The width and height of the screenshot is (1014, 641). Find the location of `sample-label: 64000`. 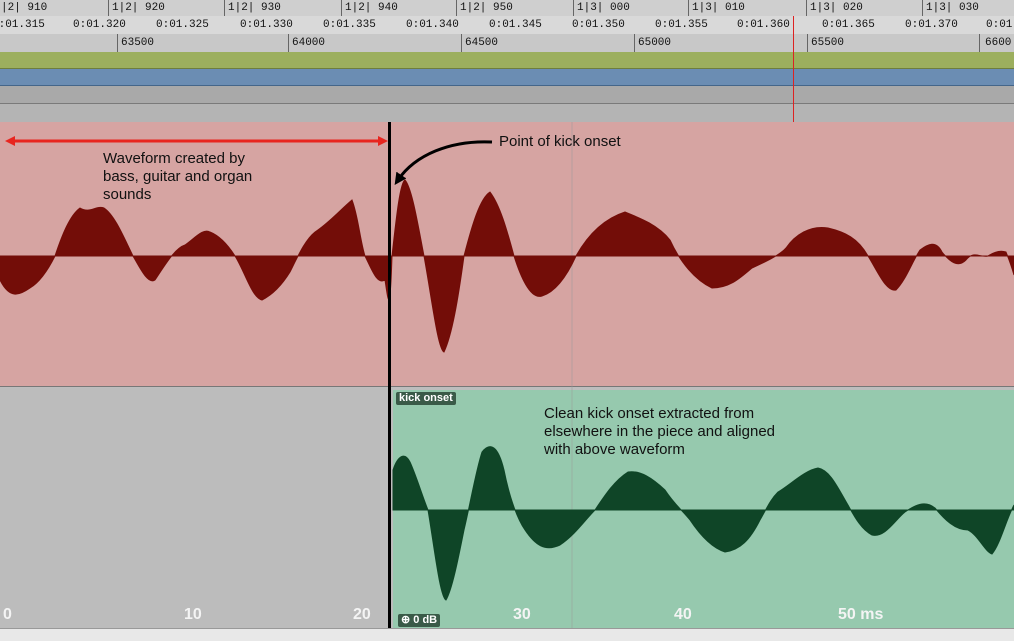

sample-label: 64000 is located at coordinates (309, 43).